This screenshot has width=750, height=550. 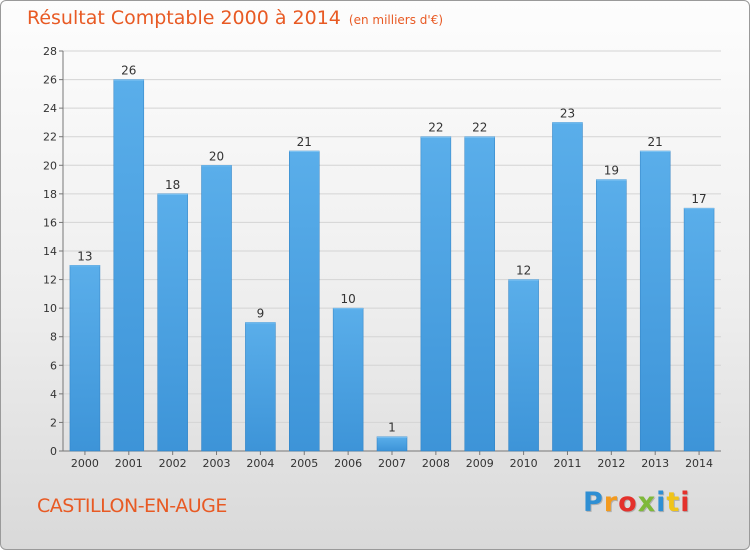 I want to click on x-tick-label-2005: 2005, so click(x=304, y=463).